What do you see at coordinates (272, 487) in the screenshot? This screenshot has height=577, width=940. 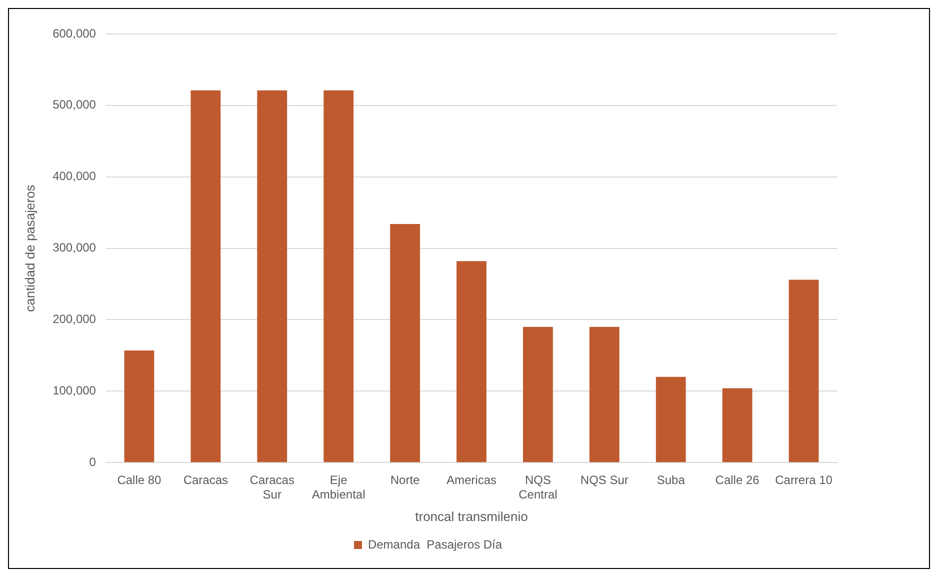 I see `x-tick-label: Caracas Sur` at bounding box center [272, 487].